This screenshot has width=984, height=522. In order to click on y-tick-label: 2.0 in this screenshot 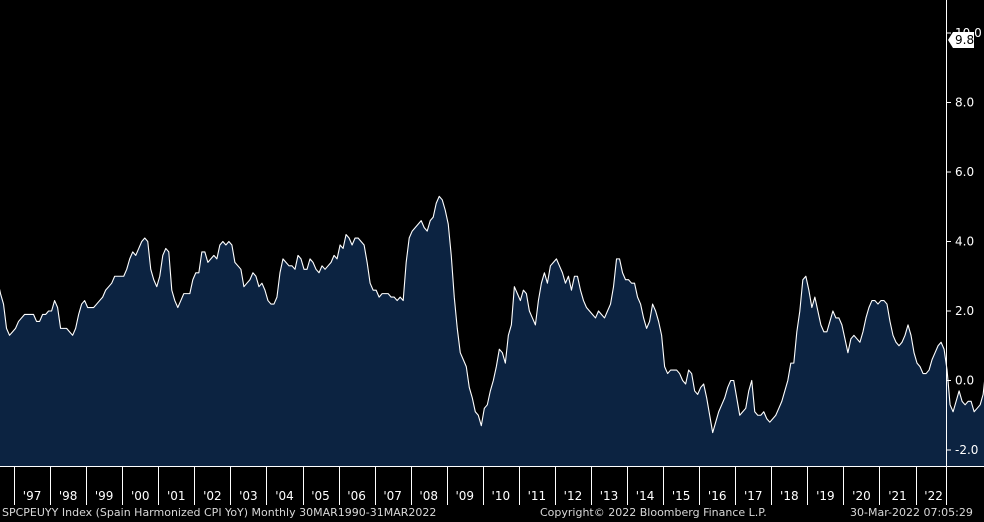, I will do `click(964, 311)`.